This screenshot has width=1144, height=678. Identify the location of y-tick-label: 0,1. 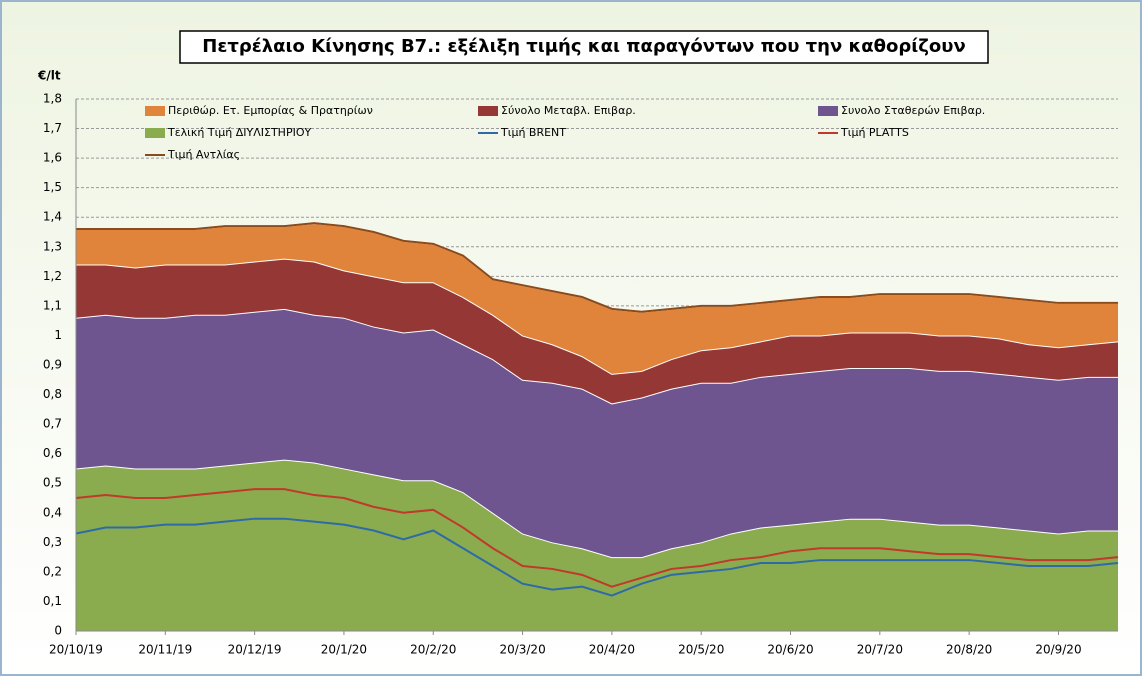
(52, 601).